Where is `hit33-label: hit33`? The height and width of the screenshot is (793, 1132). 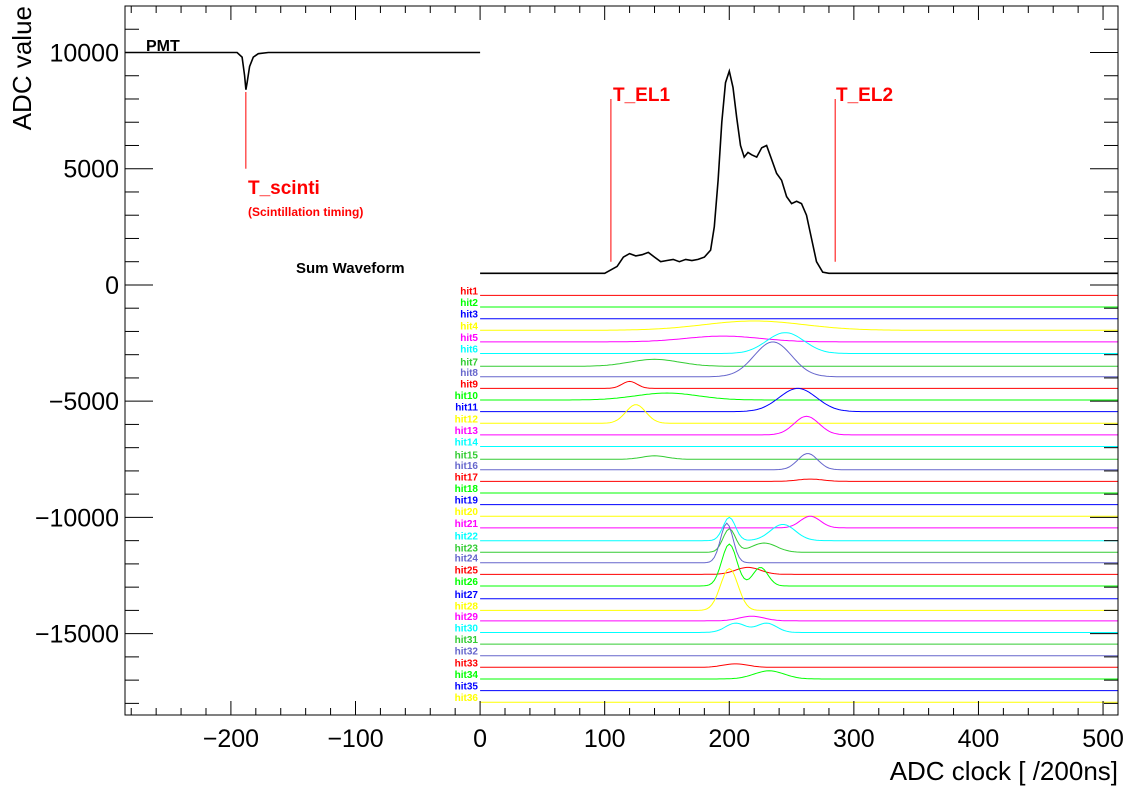
hit33-label: hit33 is located at coordinates (467, 663).